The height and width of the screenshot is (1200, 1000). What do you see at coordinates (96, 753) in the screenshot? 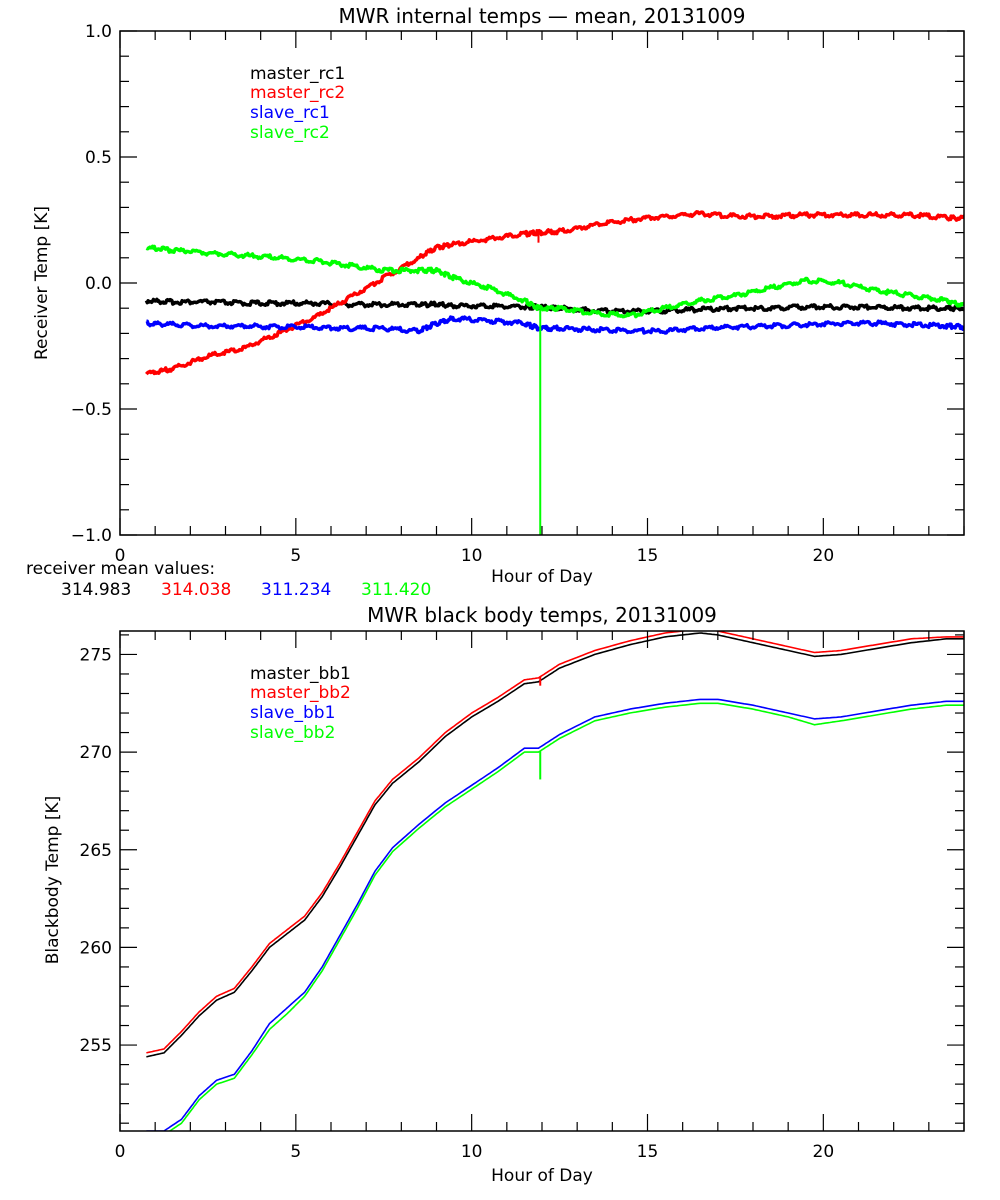
I see `y-tick-label: 270` at bounding box center [96, 753].